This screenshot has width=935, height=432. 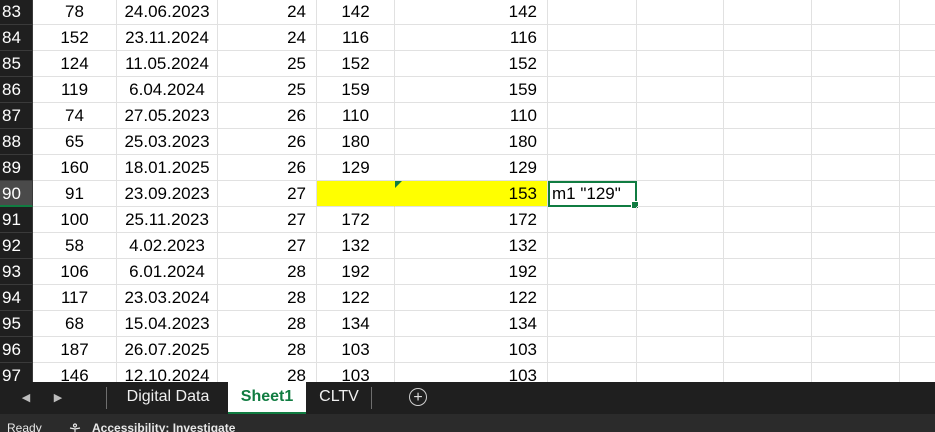 I want to click on cell-col-b: 18.01.2025, so click(x=167, y=168).